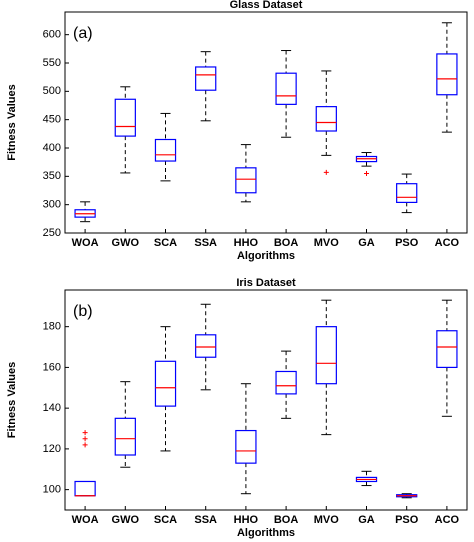 The height and width of the screenshot is (542, 474). I want to click on chart-title: Iris Dataset, so click(266, 283).